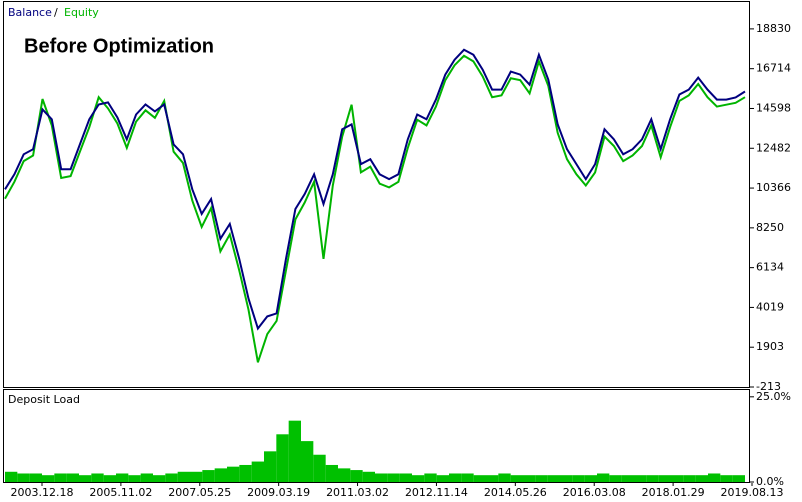 The height and width of the screenshot is (502, 802). What do you see at coordinates (199, 492) in the screenshot?
I see `x-tick-label: 2007.05.25` at bounding box center [199, 492].